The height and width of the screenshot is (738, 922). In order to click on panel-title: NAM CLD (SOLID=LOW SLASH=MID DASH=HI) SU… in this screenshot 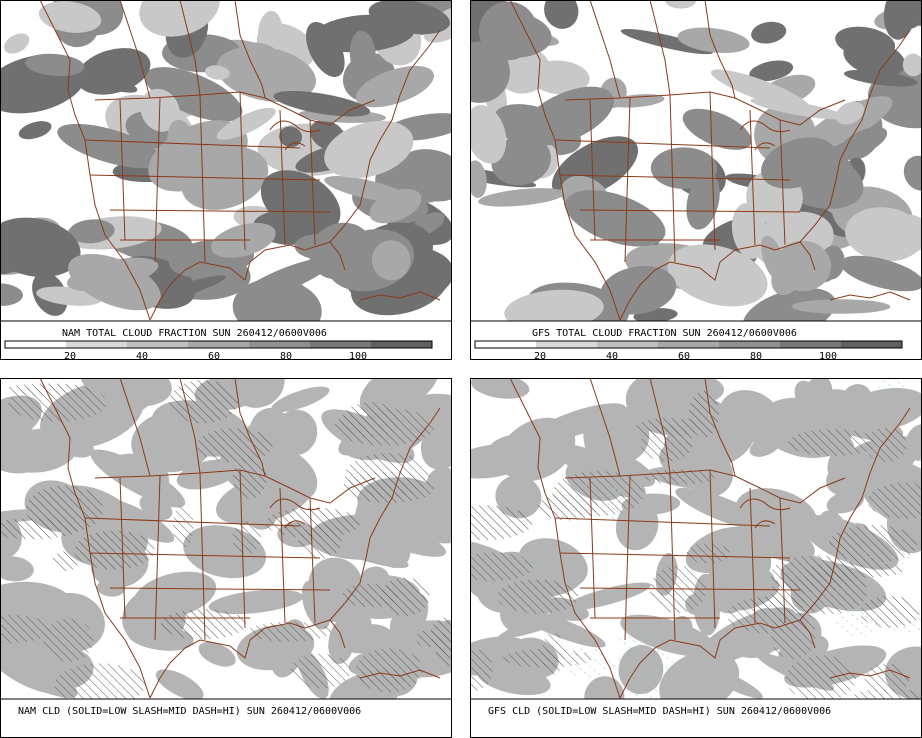, I will do `click(189, 711)`.